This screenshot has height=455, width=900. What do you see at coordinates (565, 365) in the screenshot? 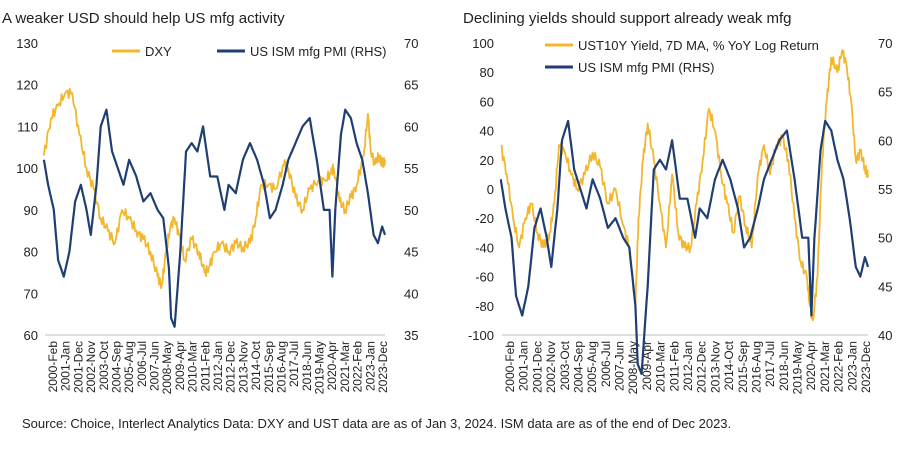
I see `ust-chart-x-tick-2003-oct: 2003-Oct` at bounding box center [565, 365].